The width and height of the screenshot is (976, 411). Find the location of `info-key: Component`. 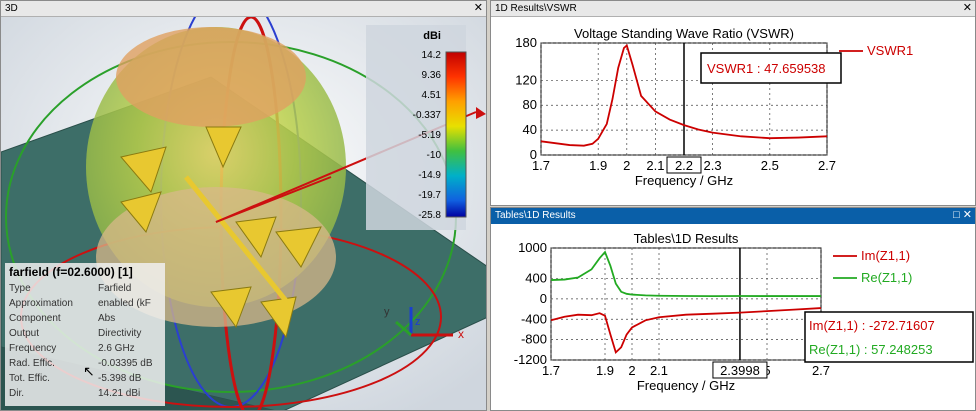

info-key: Component is located at coordinates (35, 318).